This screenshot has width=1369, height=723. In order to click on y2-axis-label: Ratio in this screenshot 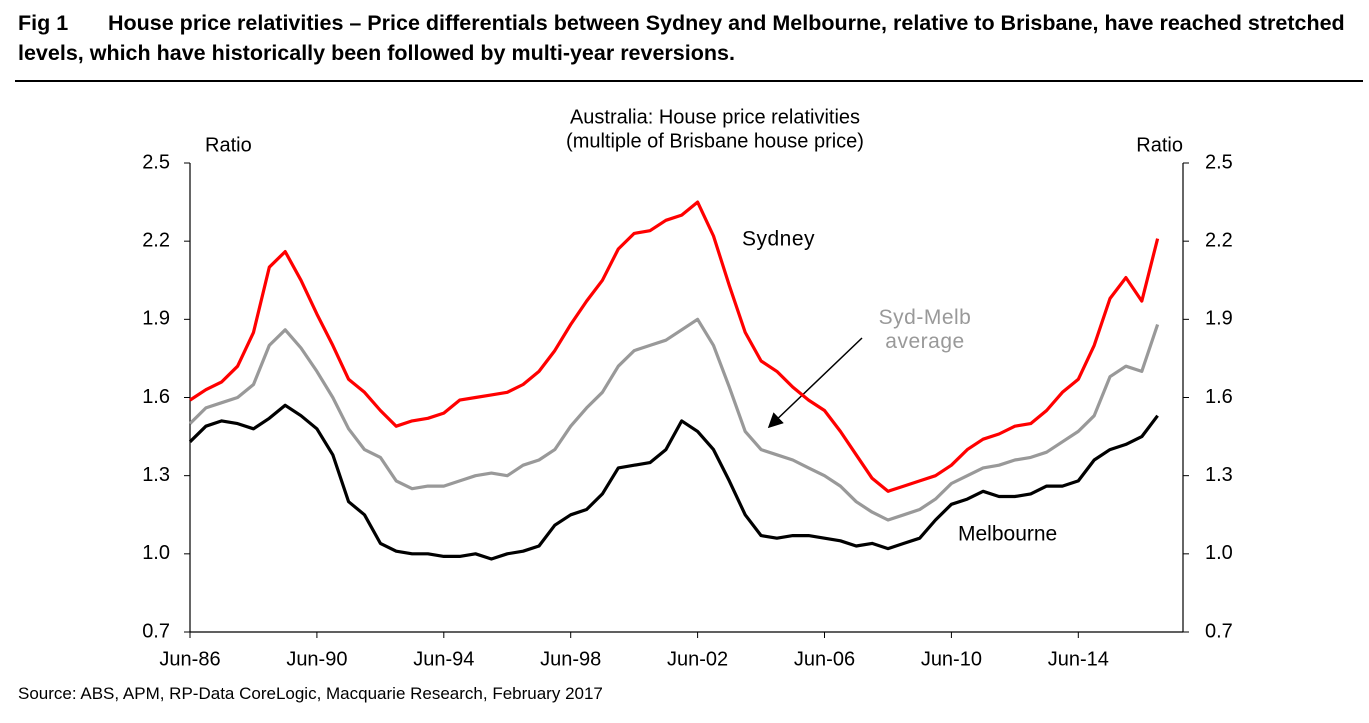, I will do `click(1159, 145)`.